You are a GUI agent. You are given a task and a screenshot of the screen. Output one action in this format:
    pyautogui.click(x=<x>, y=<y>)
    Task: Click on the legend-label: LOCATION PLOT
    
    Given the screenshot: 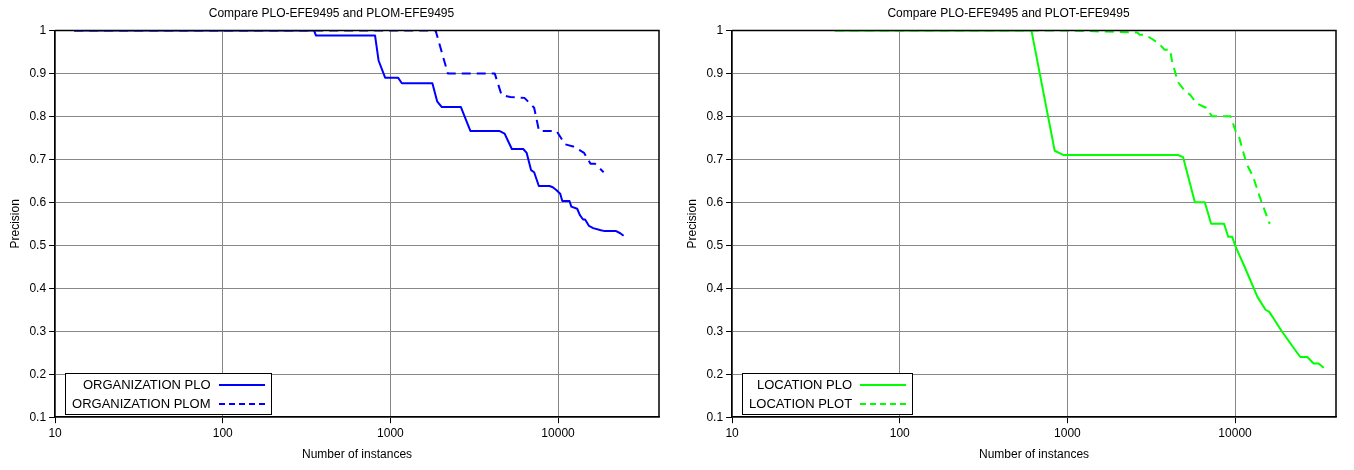 What is the action you would take?
    pyautogui.click(x=801, y=404)
    